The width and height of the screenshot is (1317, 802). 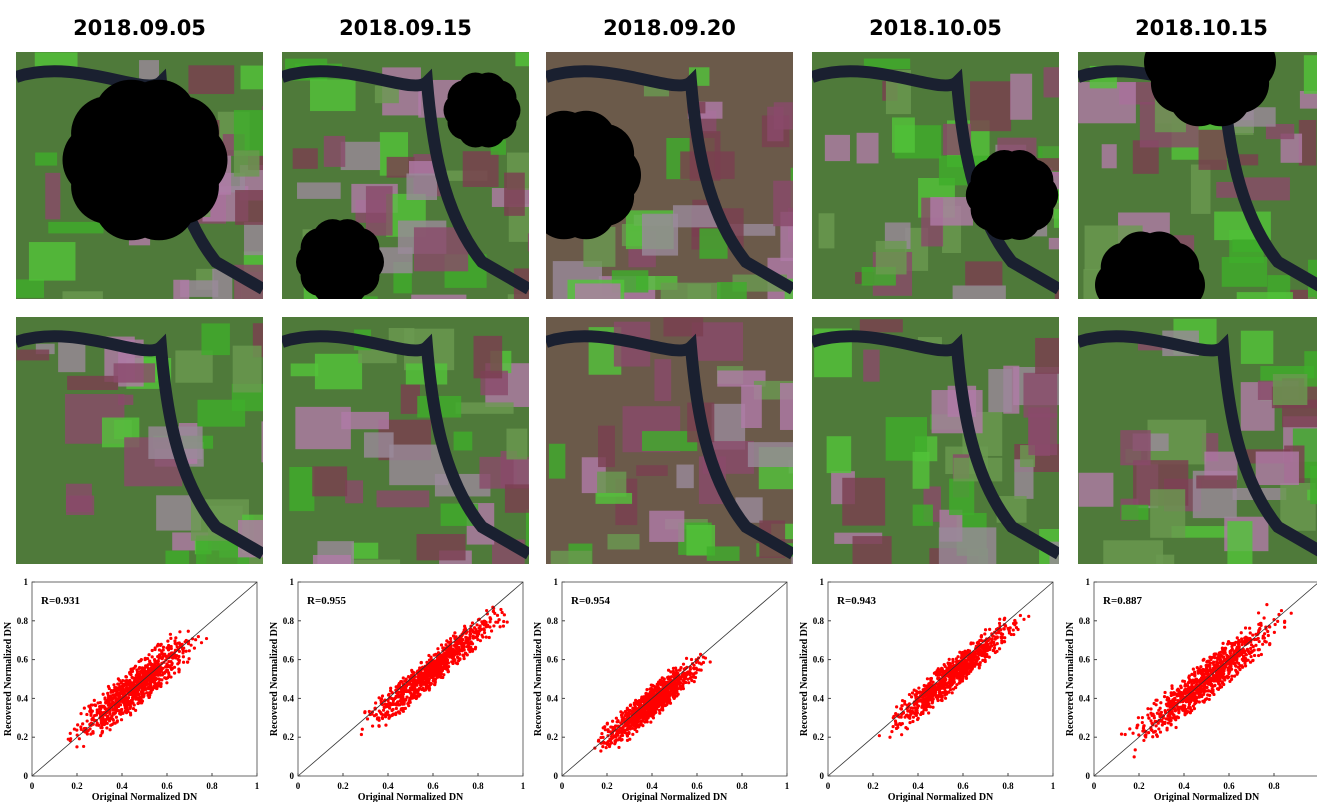 What do you see at coordinates (343, 786) in the screenshot?
I see `x-tick-label: 0.2` at bounding box center [343, 786].